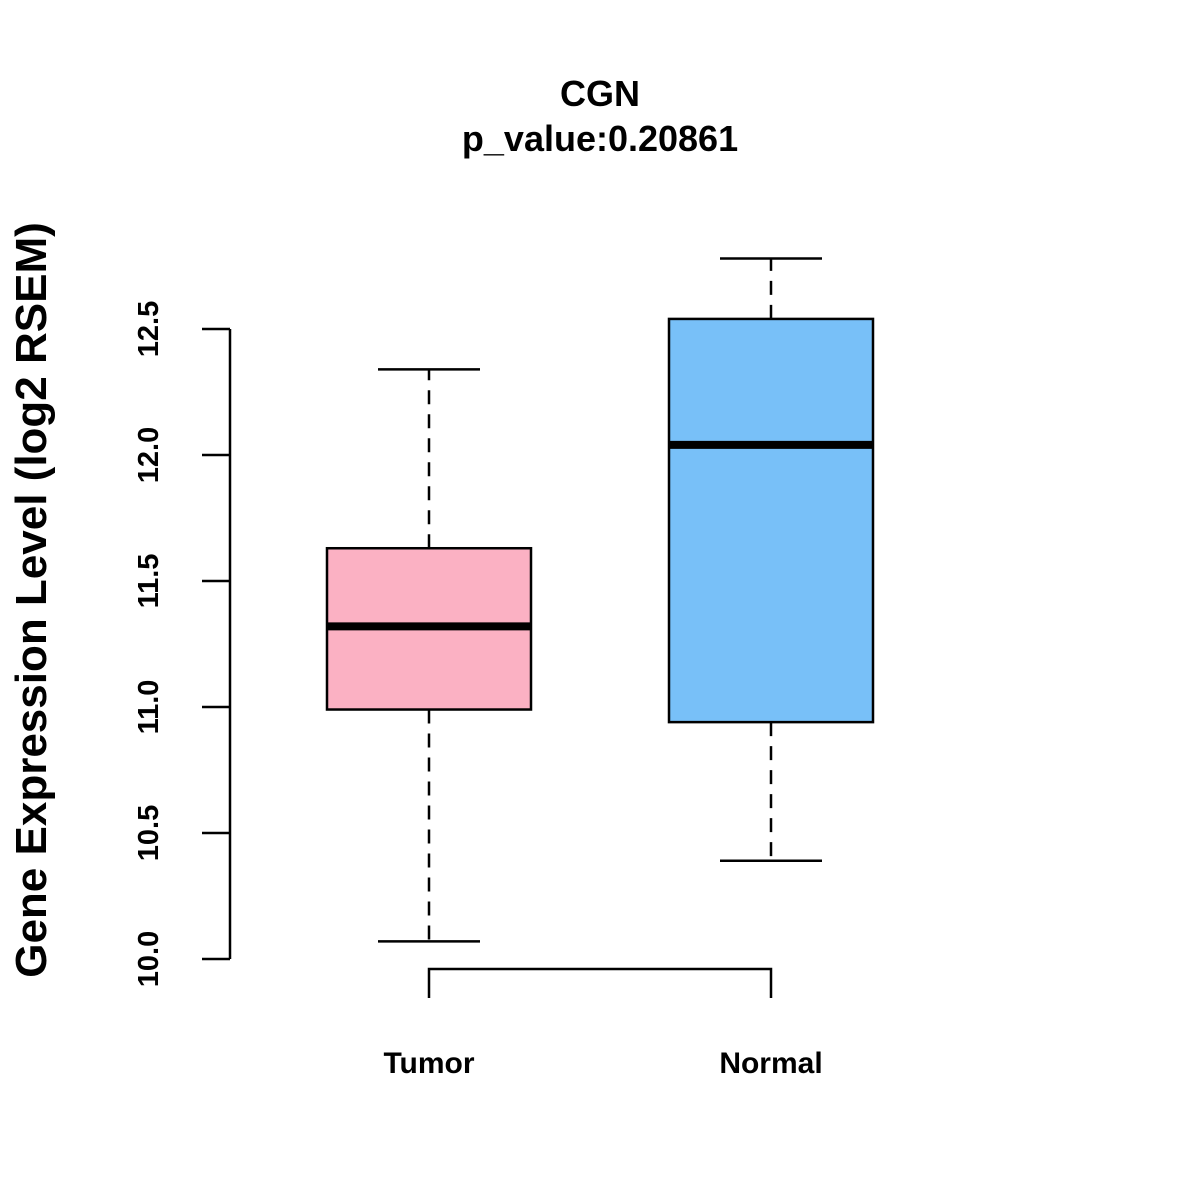  Describe the element at coordinates (771, 520) in the screenshot. I see `box-iqr` at that location.